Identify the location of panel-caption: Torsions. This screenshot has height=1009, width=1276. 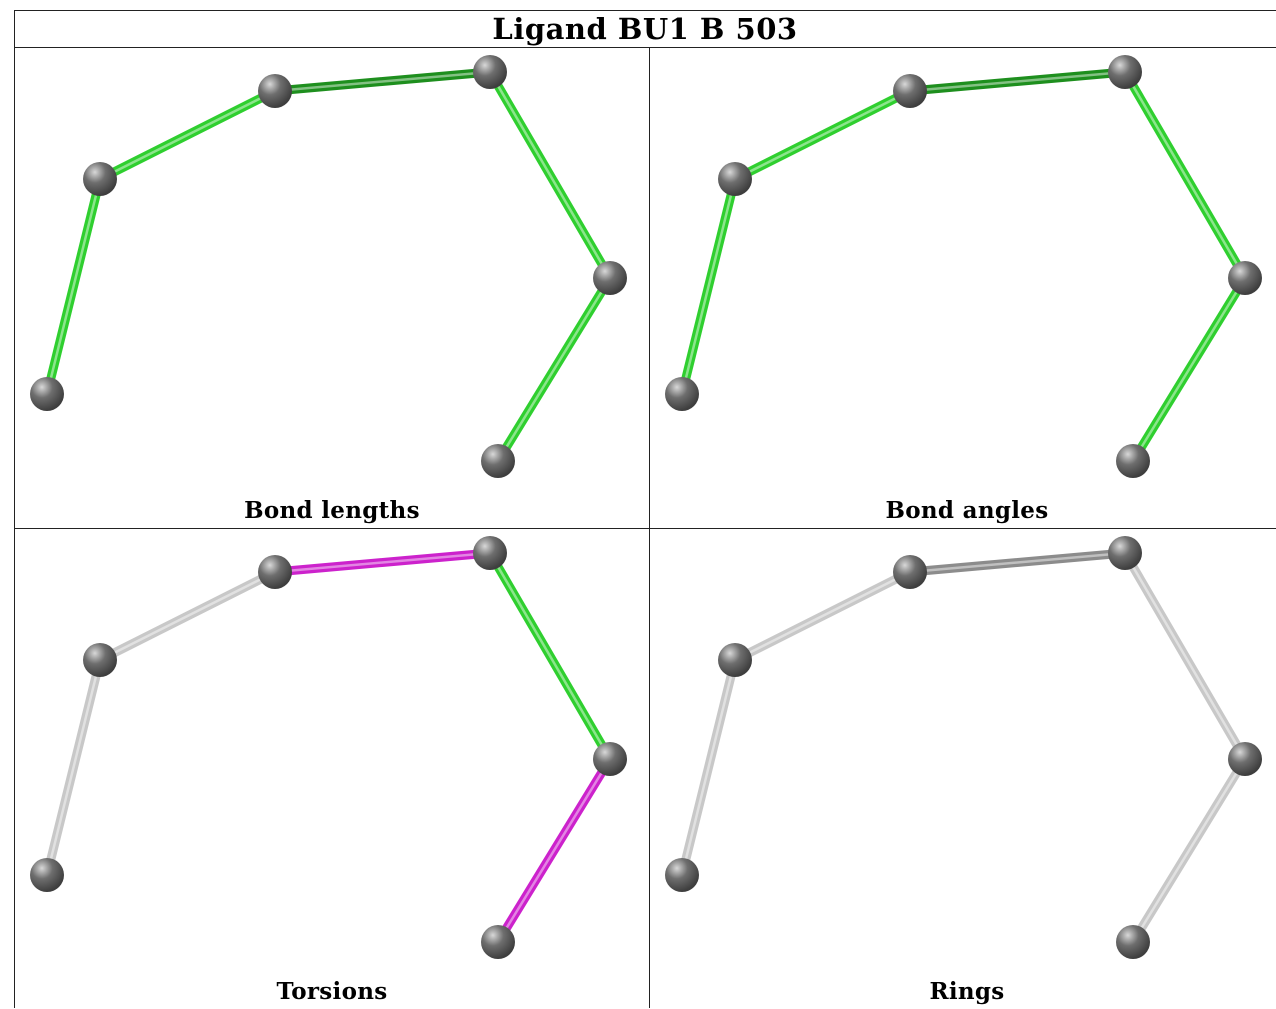
(332, 991).